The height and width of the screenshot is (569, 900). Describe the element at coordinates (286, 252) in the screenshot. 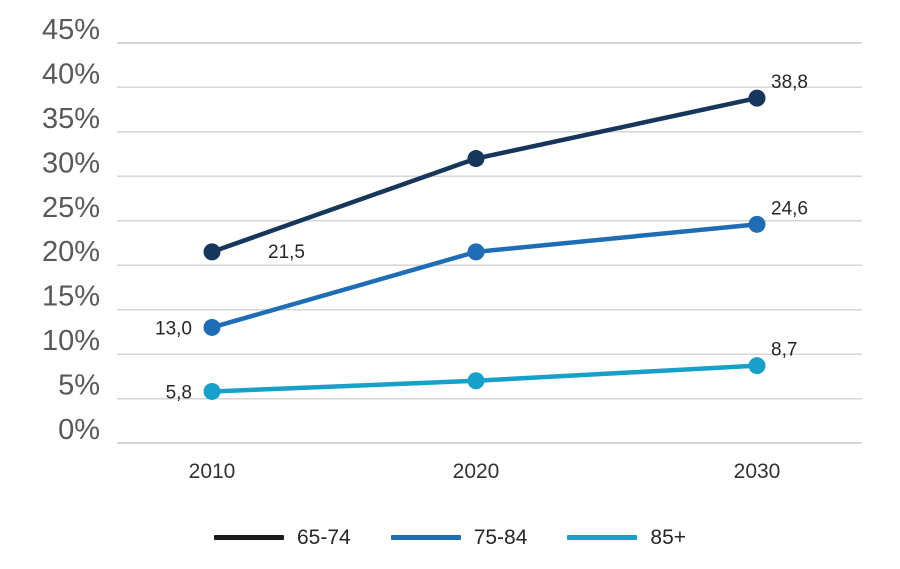

I see `data-label: 21,5` at that location.